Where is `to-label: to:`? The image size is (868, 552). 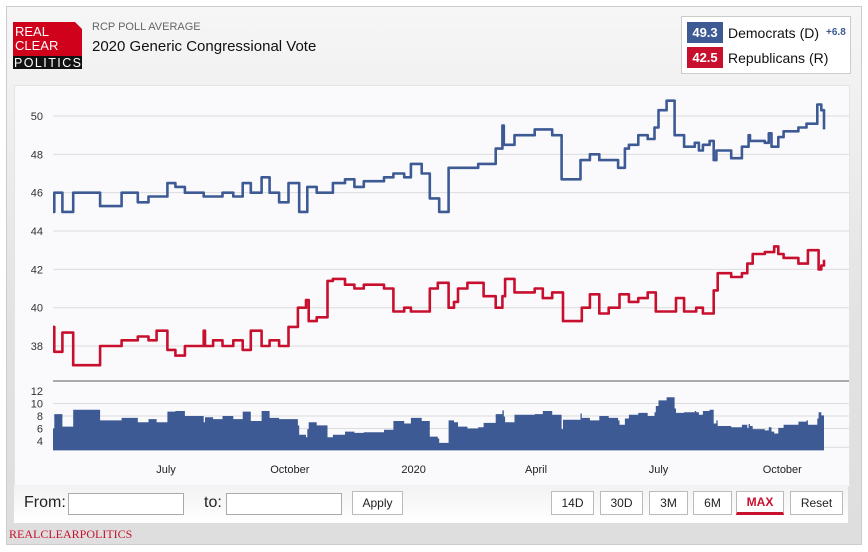
to-label: to: is located at coordinates (213, 502).